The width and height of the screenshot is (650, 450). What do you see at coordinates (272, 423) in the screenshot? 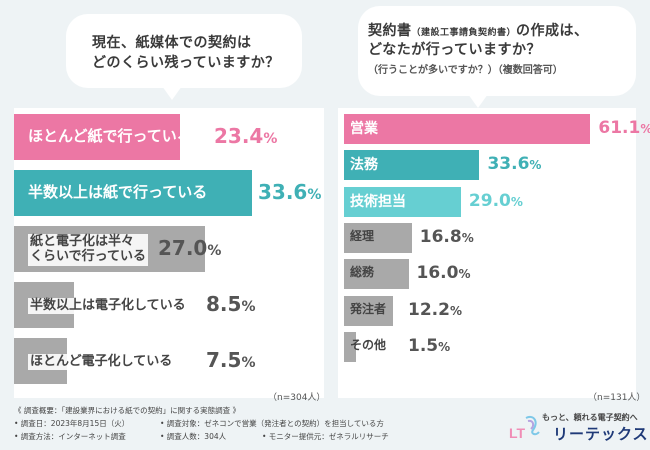
I see `footer-target: • 調査対象：ゼネコンで営業（発注者との契約）を担当している方` at bounding box center [272, 423].